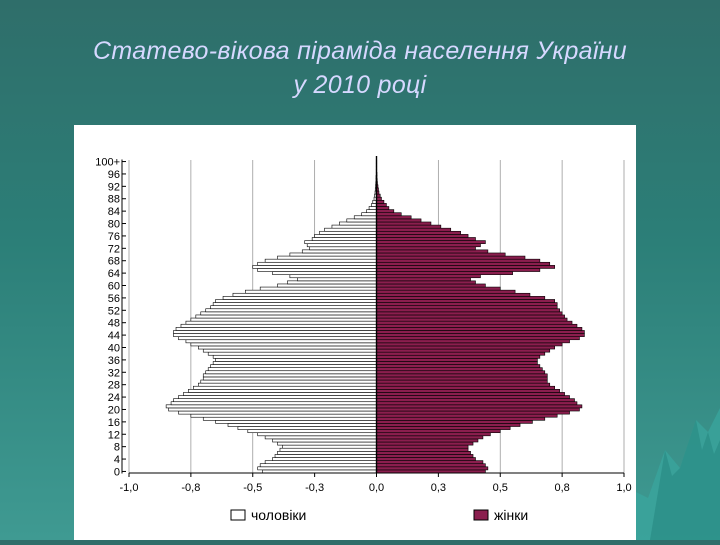  What do you see at coordinates (117, 460) in the screenshot?
I see `y-tick-label: 4` at bounding box center [117, 460].